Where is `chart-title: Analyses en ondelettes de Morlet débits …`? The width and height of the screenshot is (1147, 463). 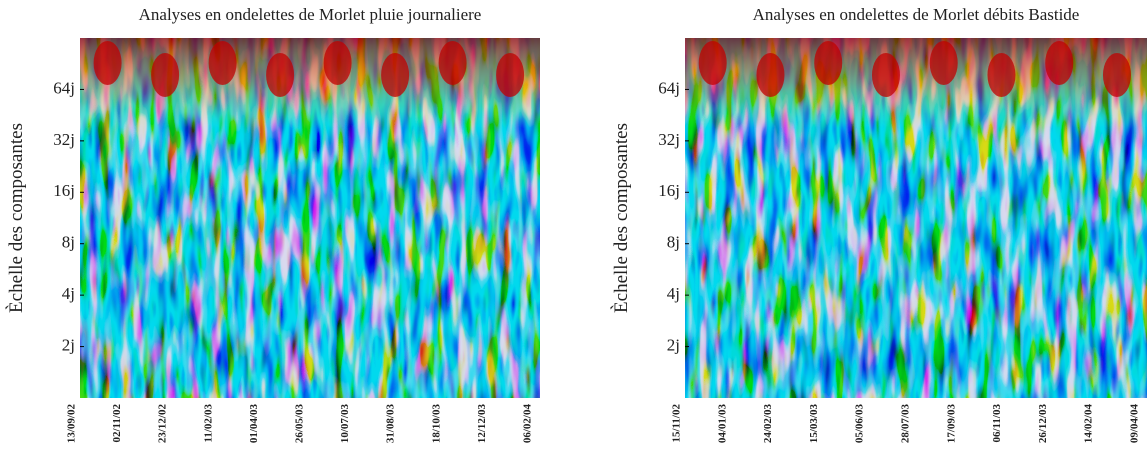
chart-title: Analyses en ondelettes de Morlet débits … is located at coordinates (916, 14).